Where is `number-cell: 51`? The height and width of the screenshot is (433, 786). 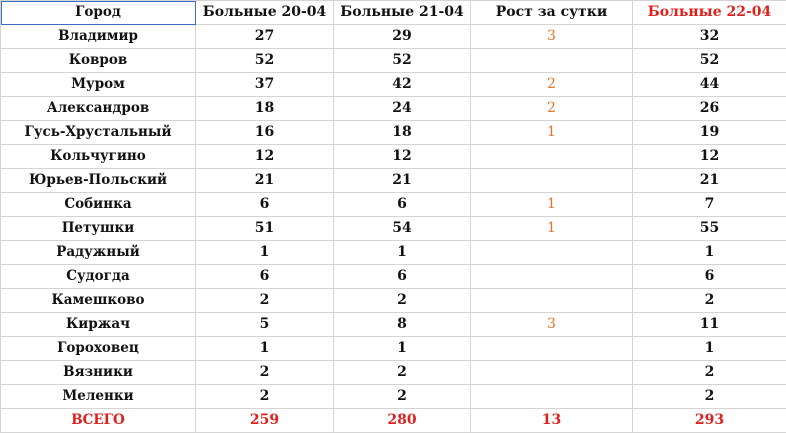 number-cell: 51 is located at coordinates (265, 229).